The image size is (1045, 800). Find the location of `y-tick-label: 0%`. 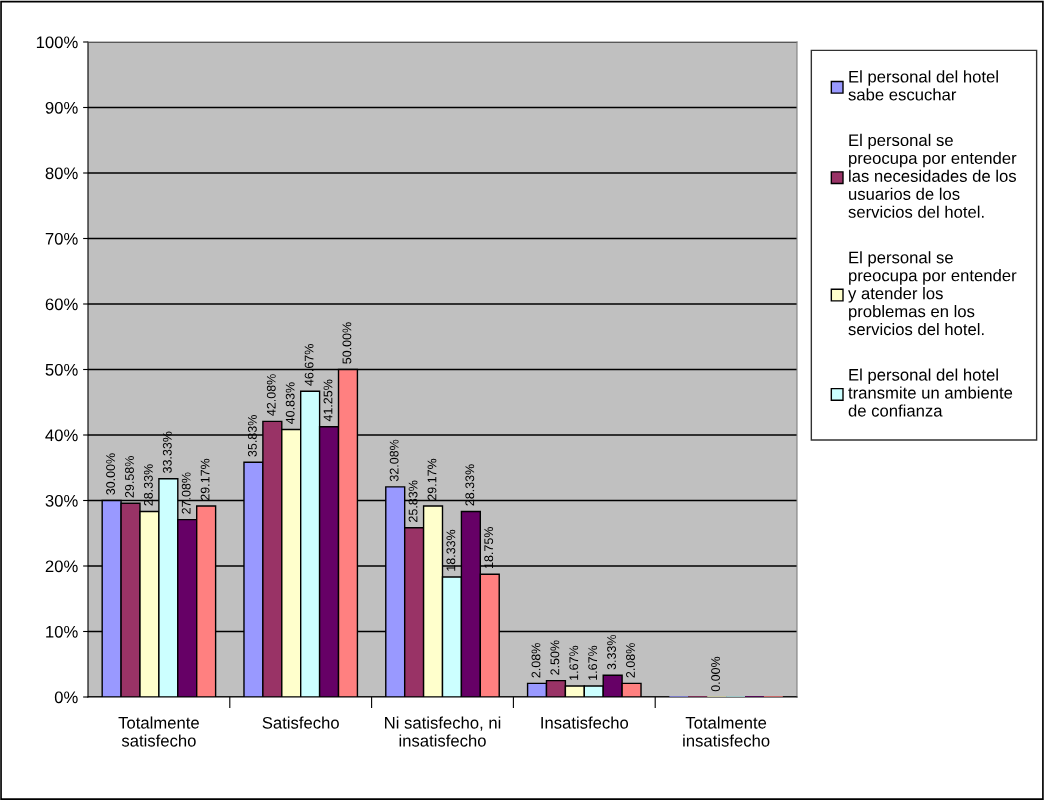

y-tick-label: 0% is located at coordinates (66, 697).